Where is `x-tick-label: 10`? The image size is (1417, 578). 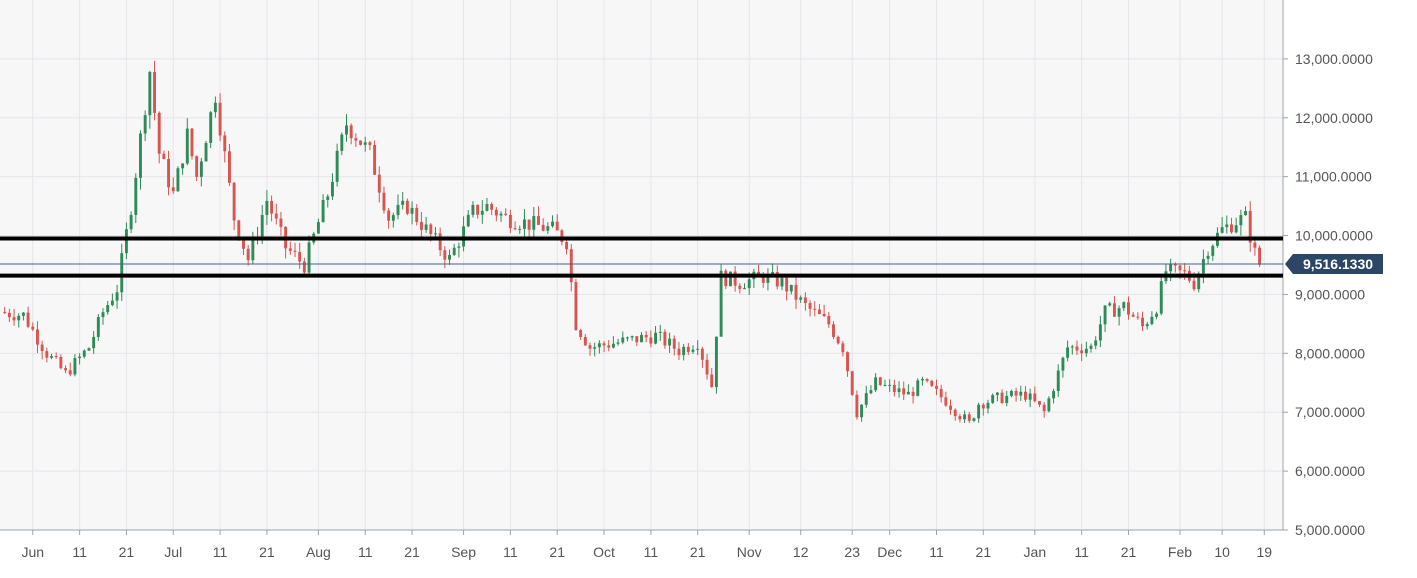
x-tick-label: 10 is located at coordinates (1222, 552).